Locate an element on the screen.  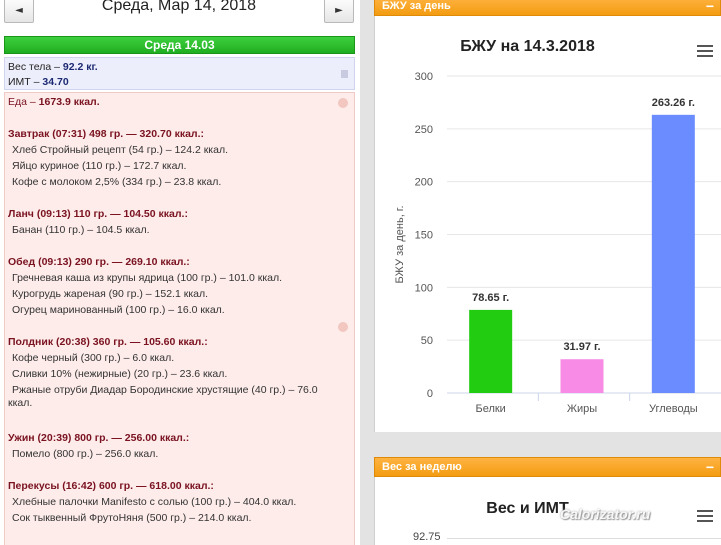
weight-chart-title: Вес и ИМТ is located at coordinates (527, 508).